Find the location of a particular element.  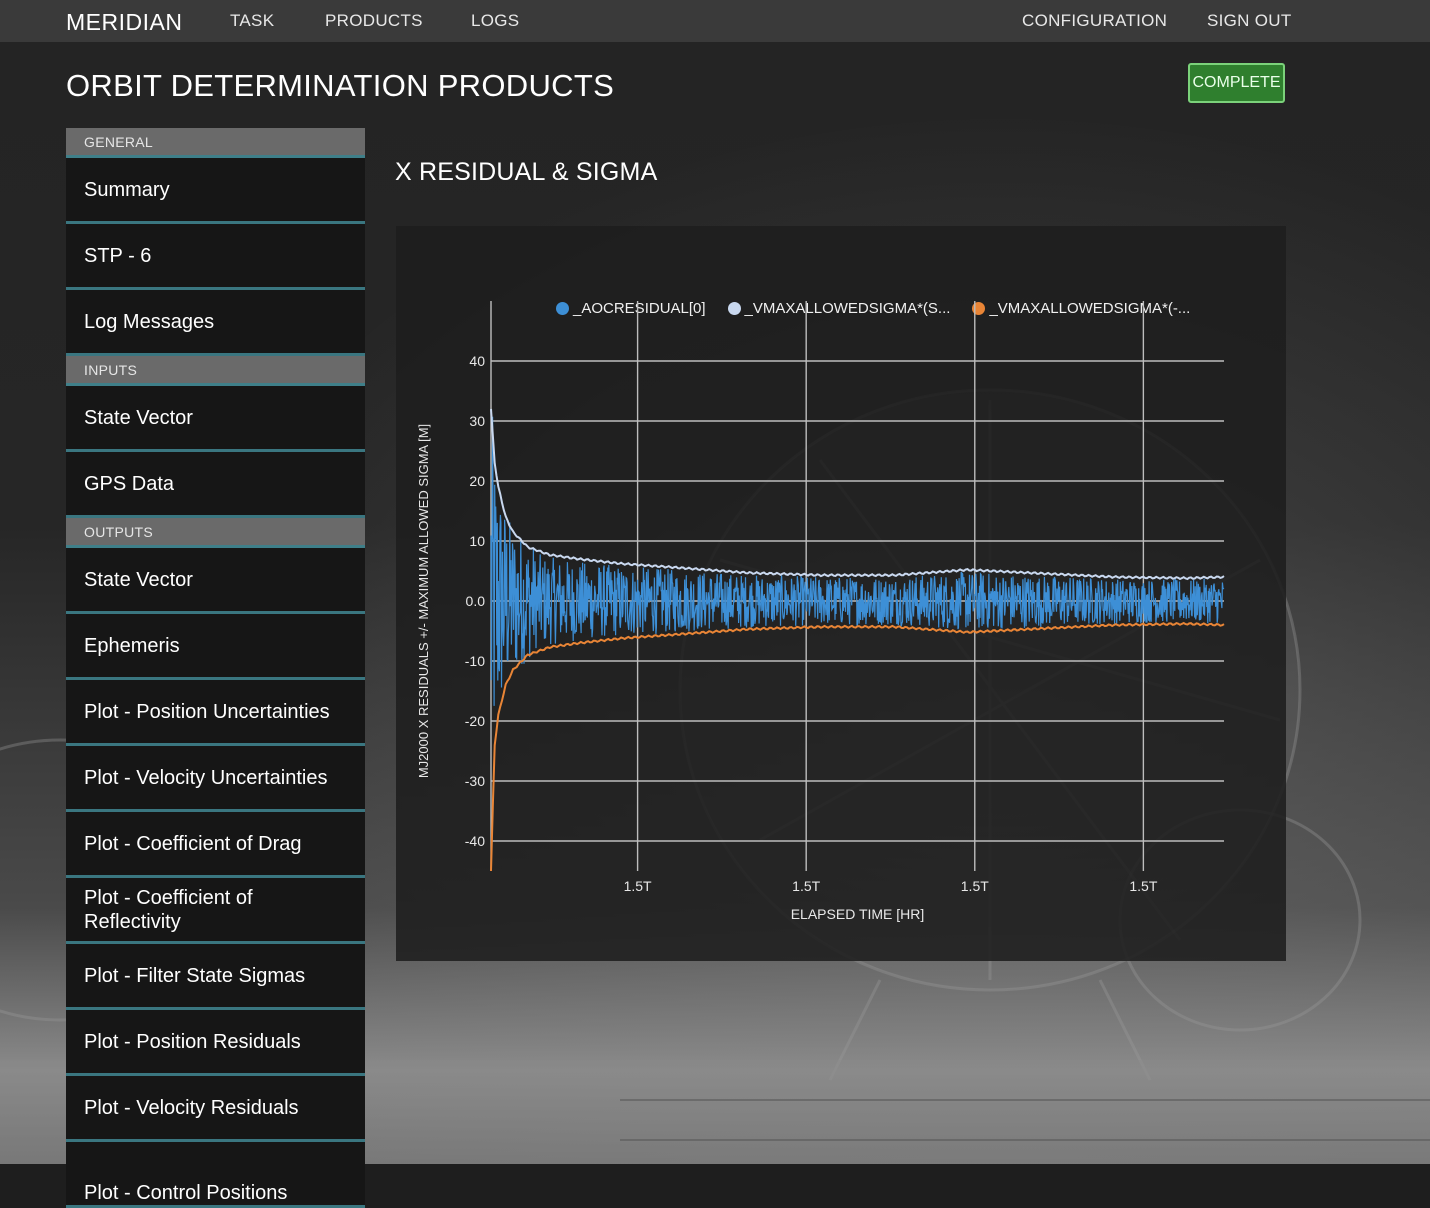

series-sigma-minus-line is located at coordinates (857, 746).